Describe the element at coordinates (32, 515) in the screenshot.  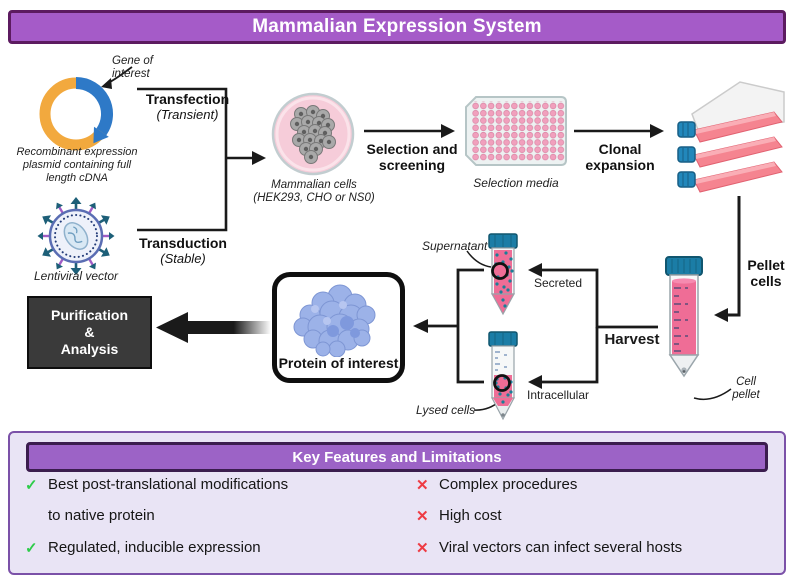
I see `blank-icon` at that location.